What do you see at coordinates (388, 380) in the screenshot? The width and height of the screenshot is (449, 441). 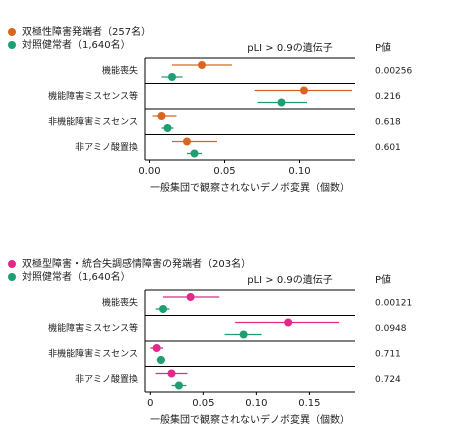 I see `p-value: 0.724` at bounding box center [388, 380].